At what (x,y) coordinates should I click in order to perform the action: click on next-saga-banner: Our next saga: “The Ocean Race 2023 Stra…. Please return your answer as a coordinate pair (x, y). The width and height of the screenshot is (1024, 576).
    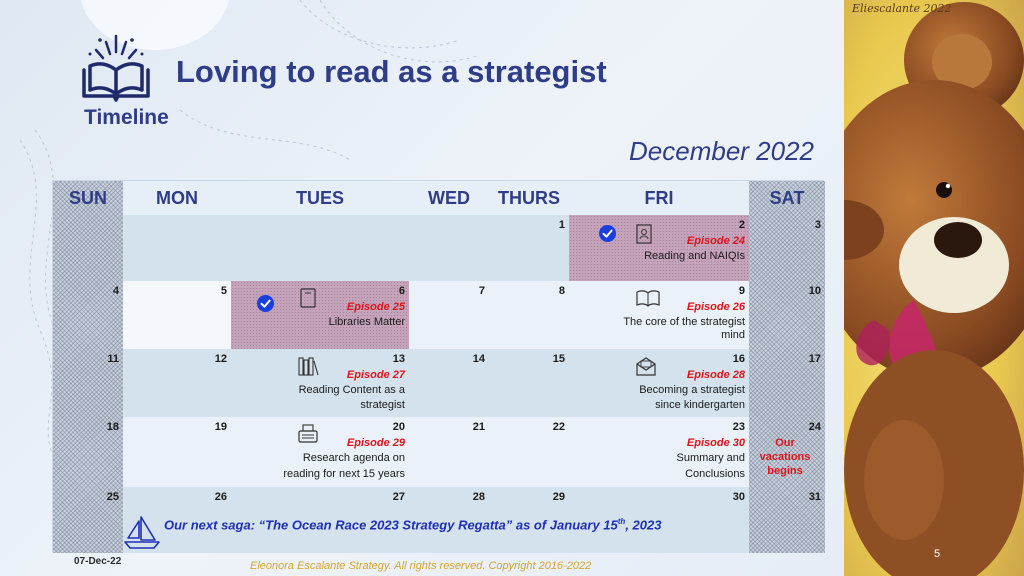
    Looking at the image, I should click on (413, 525).